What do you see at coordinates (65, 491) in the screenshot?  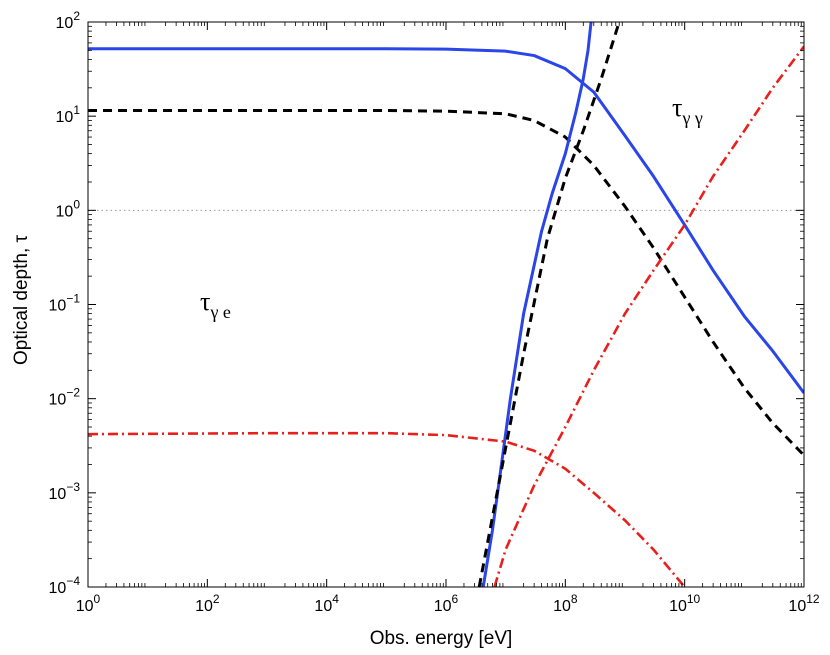 I see `y-tick-label: 10⁻³` at bounding box center [65, 491].